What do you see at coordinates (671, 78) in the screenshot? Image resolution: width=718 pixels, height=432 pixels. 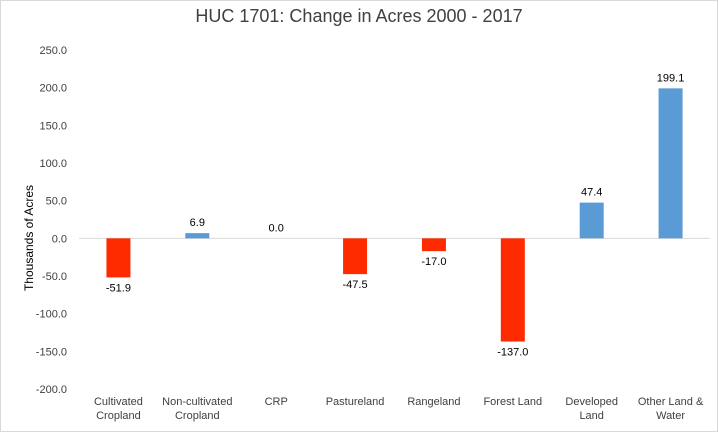 I see `data-label: 199.1` at bounding box center [671, 78].